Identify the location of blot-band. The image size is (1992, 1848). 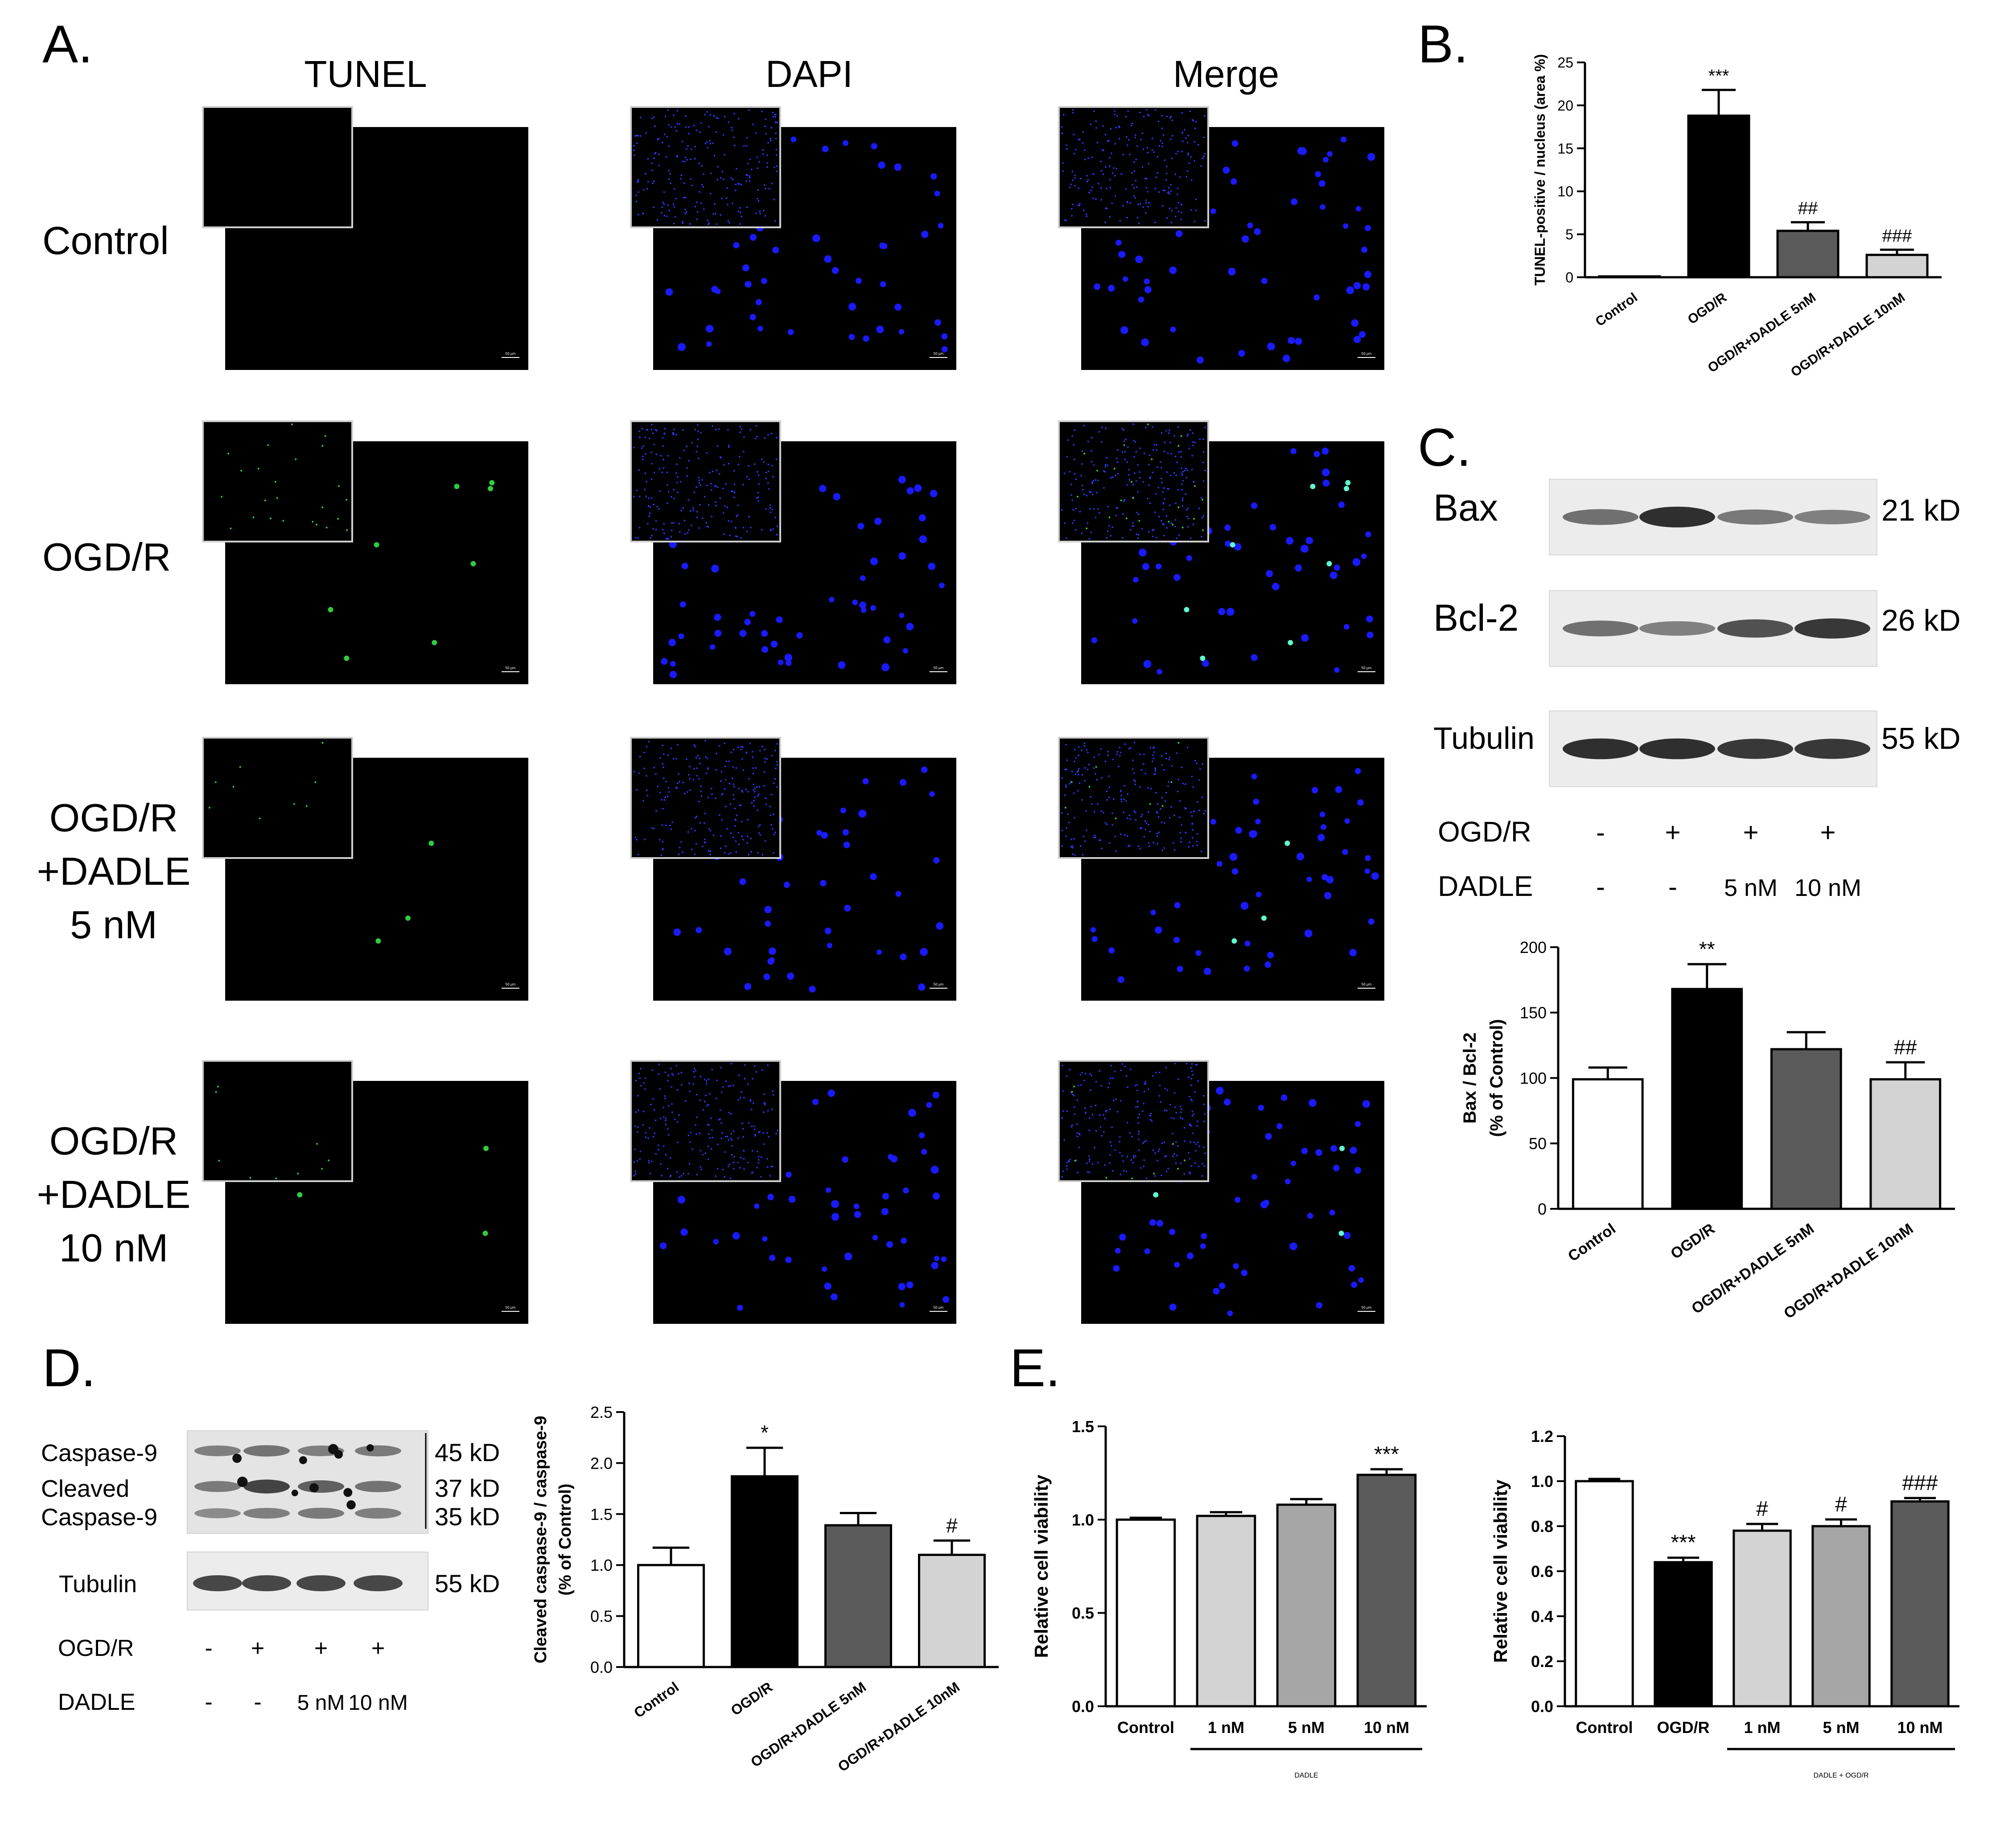
(1755, 628).